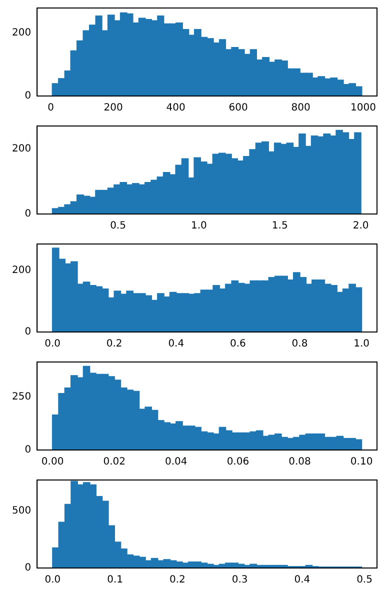 The width and height of the screenshot is (389, 590). I want to click on x-tick-label: 400, so click(176, 108).